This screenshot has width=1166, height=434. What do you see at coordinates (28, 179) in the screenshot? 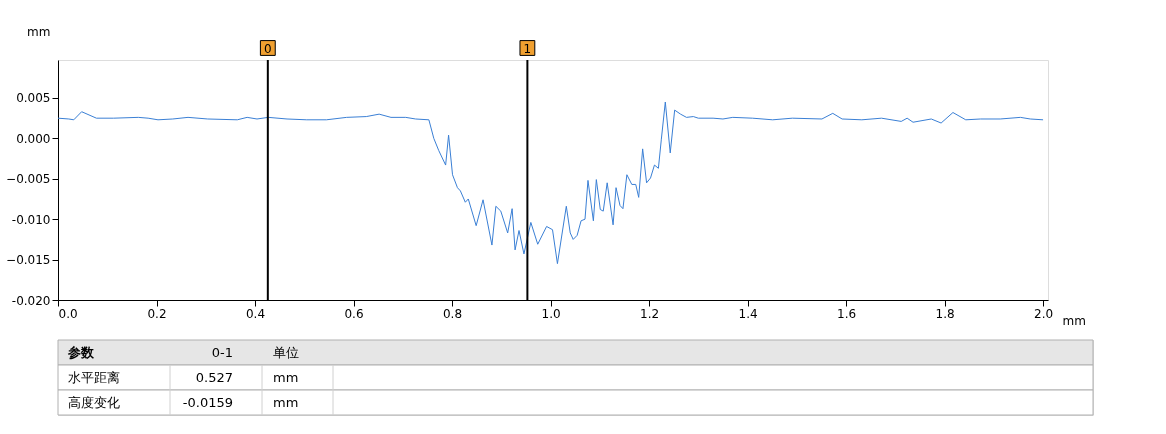
I see `y-tick-label: −0.005` at bounding box center [28, 179].